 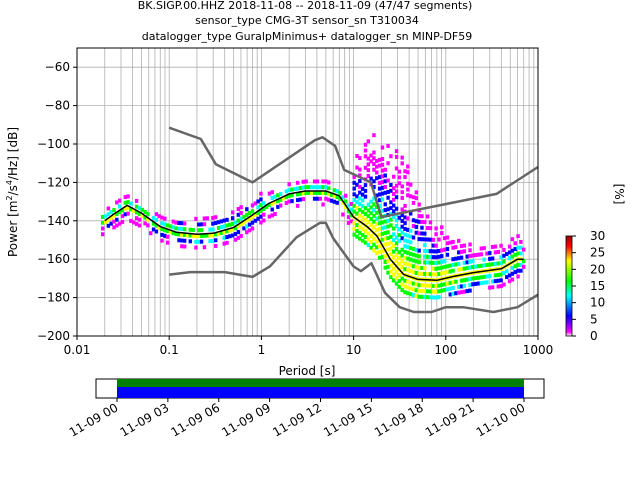 I want to click on y-tick-label: −200, so click(x=53, y=336).